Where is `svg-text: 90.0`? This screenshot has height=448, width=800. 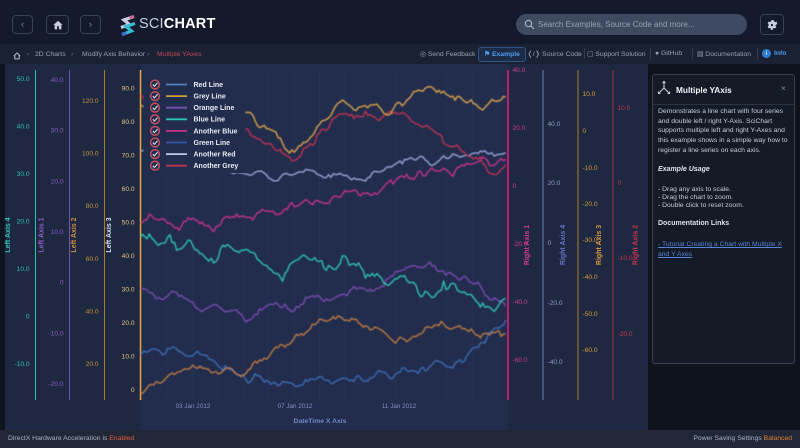
svg-text: 90.0 is located at coordinates (128, 89).